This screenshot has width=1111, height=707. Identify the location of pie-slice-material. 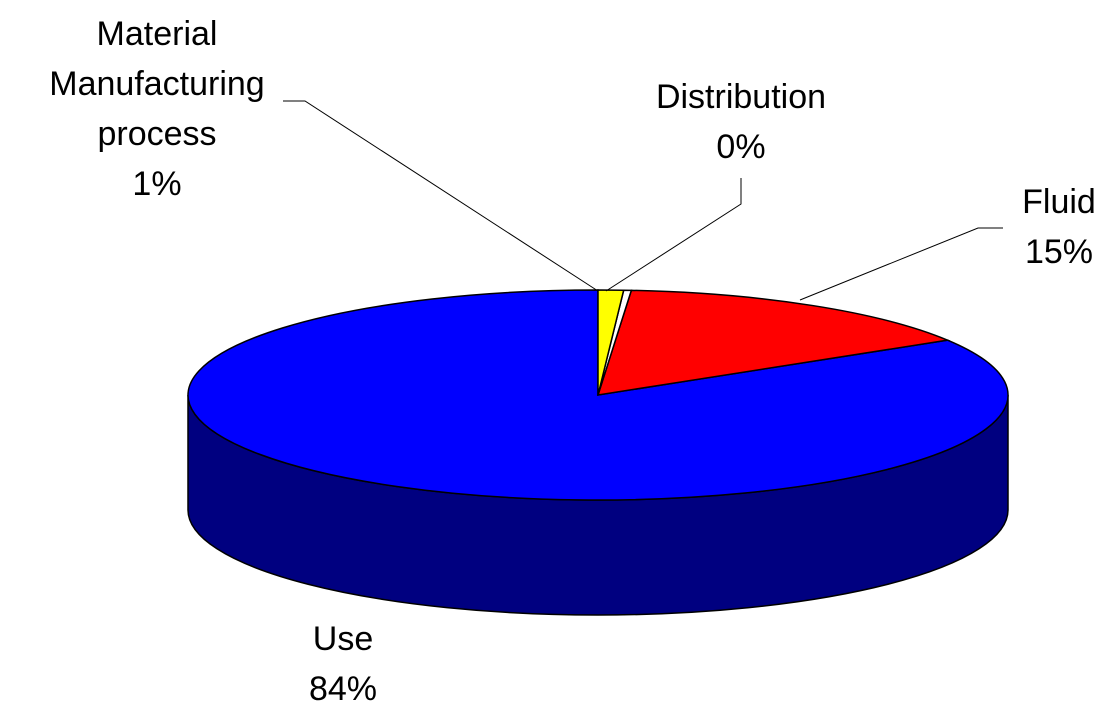
(611, 342).